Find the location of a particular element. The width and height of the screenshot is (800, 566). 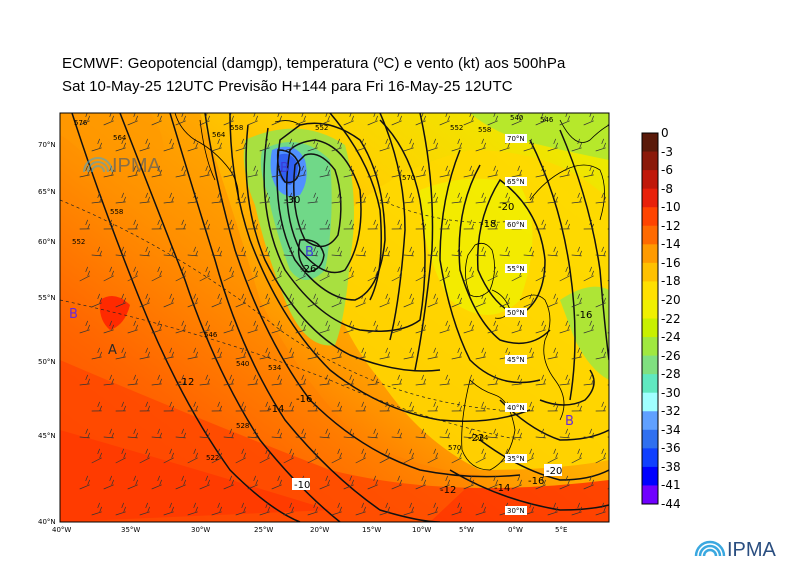

inner-lat-label: 65°N is located at coordinates (516, 182).